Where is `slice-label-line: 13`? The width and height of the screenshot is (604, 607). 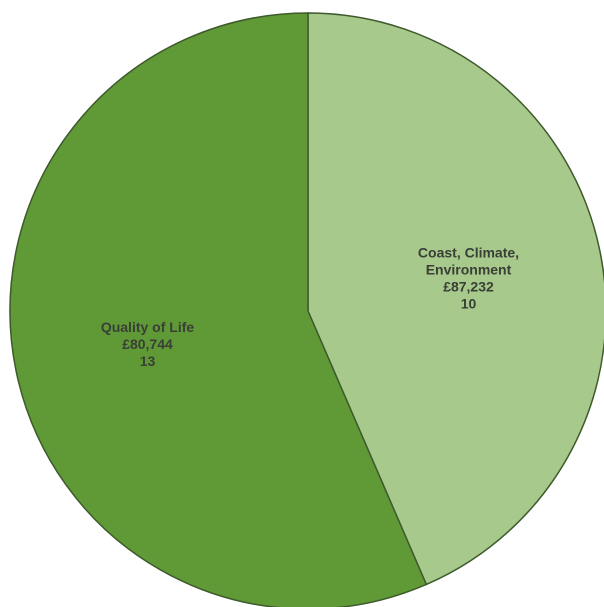
slice-label-line: 13 is located at coordinates (148, 361).